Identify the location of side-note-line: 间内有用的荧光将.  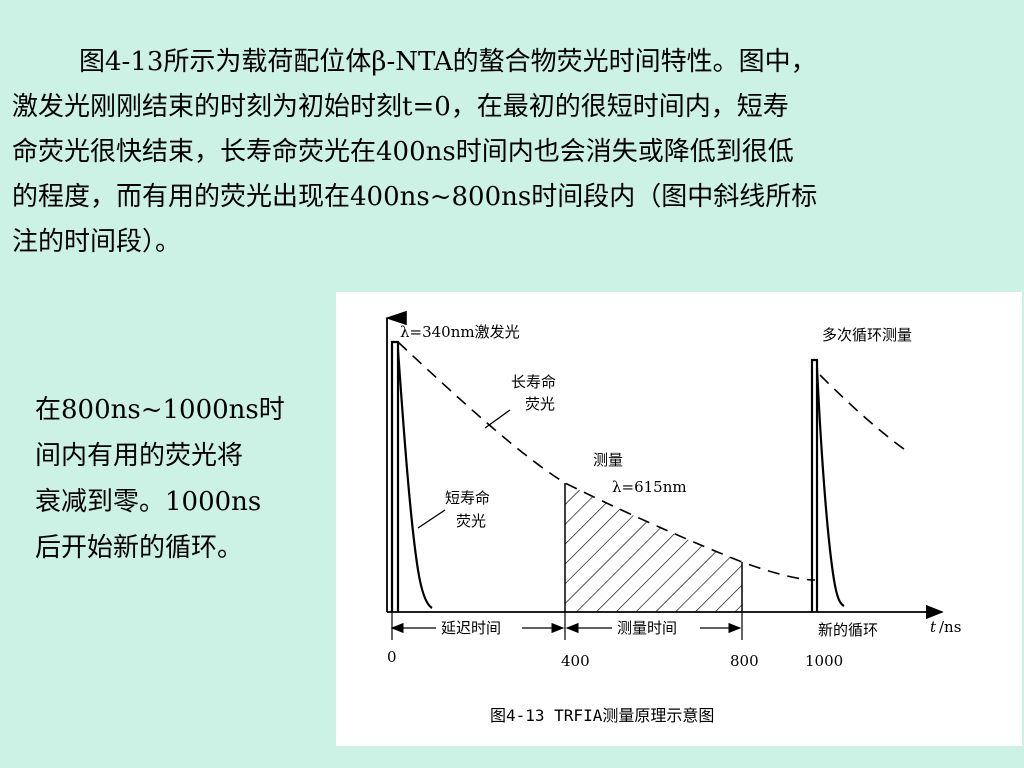
(139, 456).